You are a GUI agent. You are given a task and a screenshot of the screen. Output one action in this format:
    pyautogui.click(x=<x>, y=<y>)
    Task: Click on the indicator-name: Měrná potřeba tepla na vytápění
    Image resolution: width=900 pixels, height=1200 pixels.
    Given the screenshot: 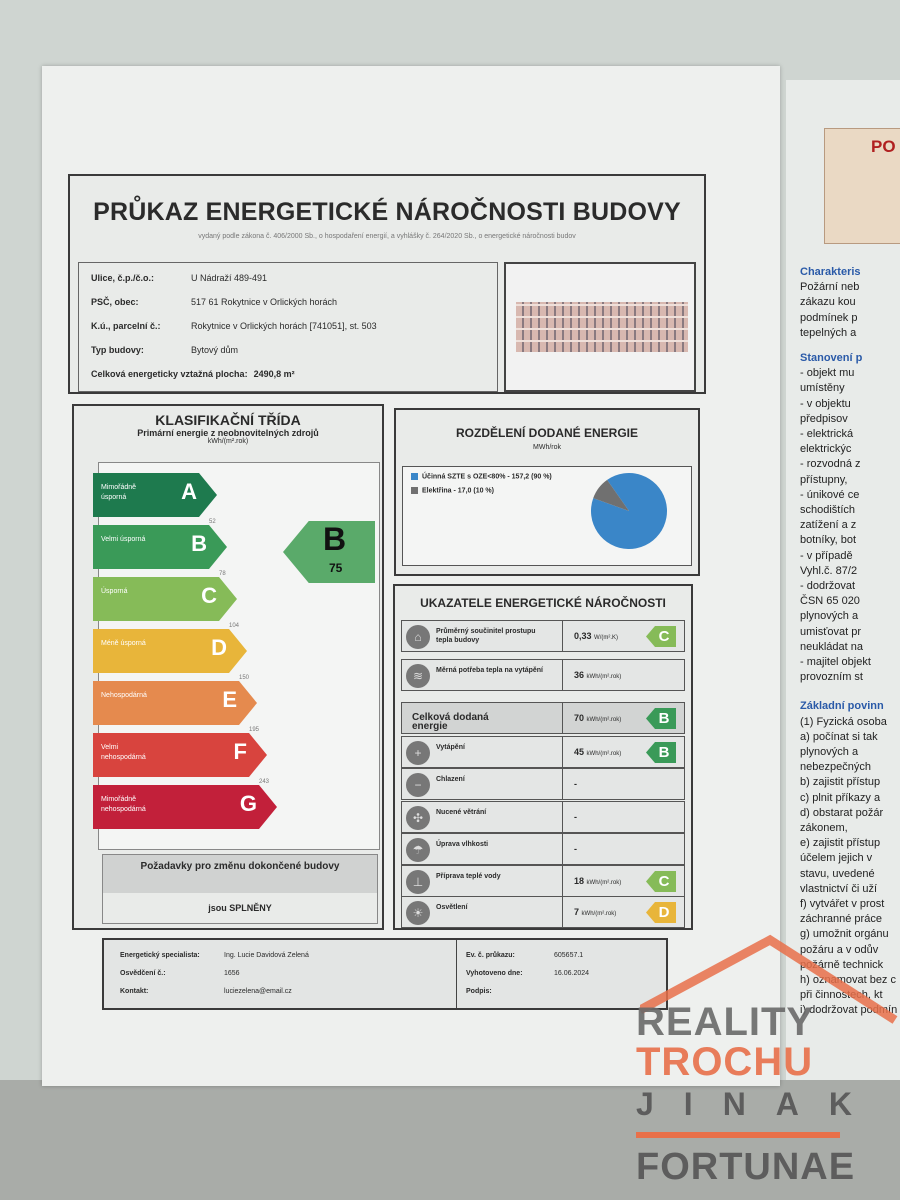 What is the action you would take?
    pyautogui.click(x=489, y=670)
    